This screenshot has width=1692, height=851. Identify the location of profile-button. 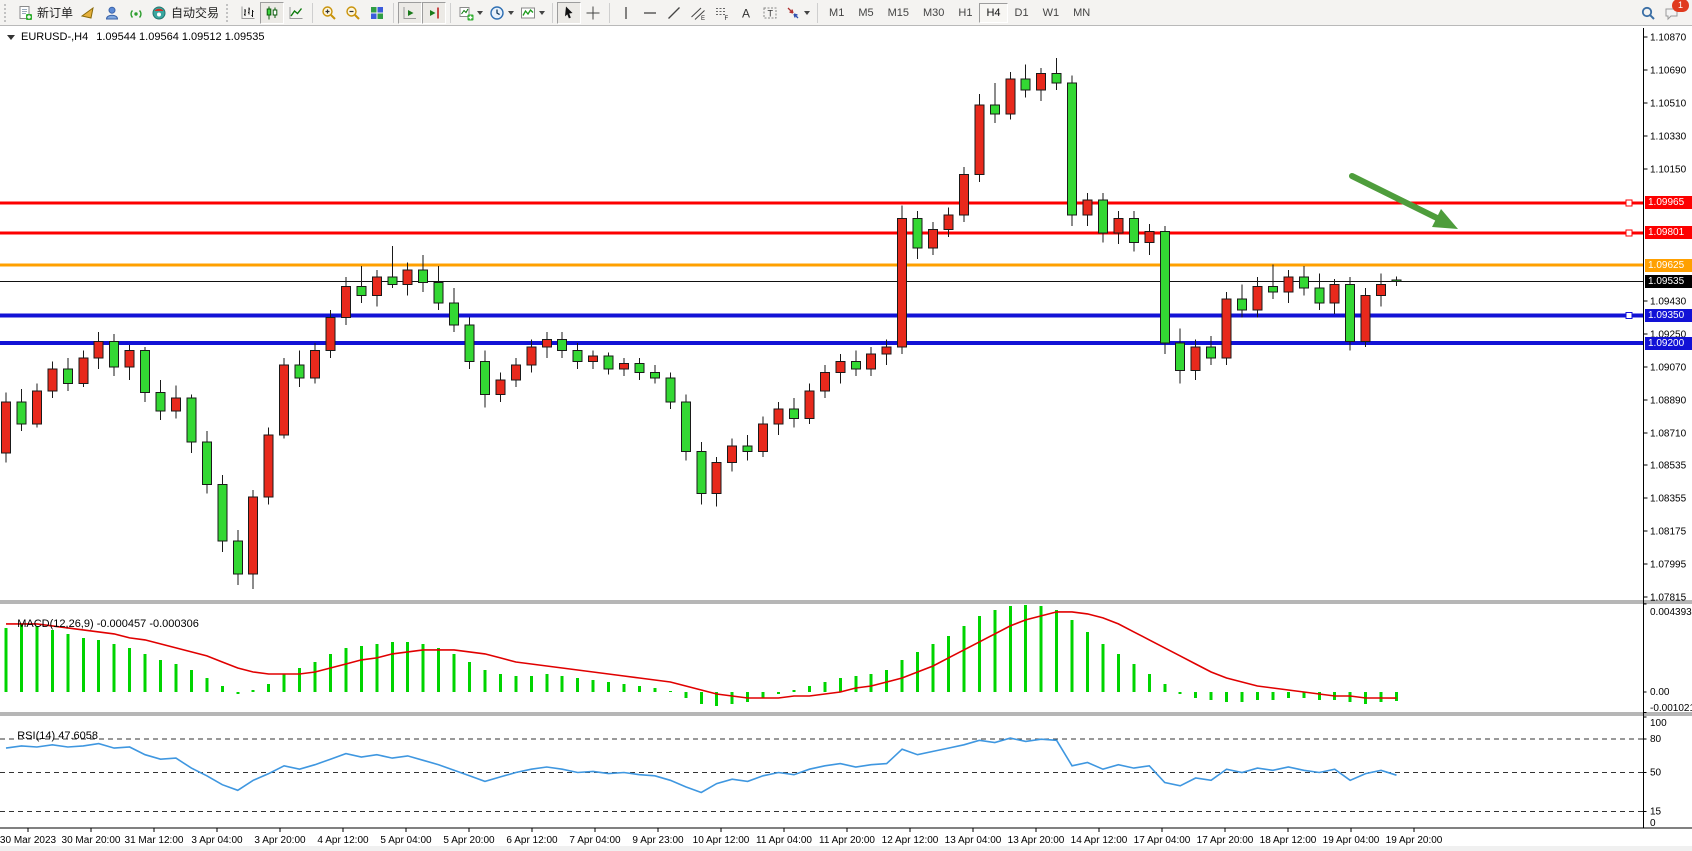
(112, 13).